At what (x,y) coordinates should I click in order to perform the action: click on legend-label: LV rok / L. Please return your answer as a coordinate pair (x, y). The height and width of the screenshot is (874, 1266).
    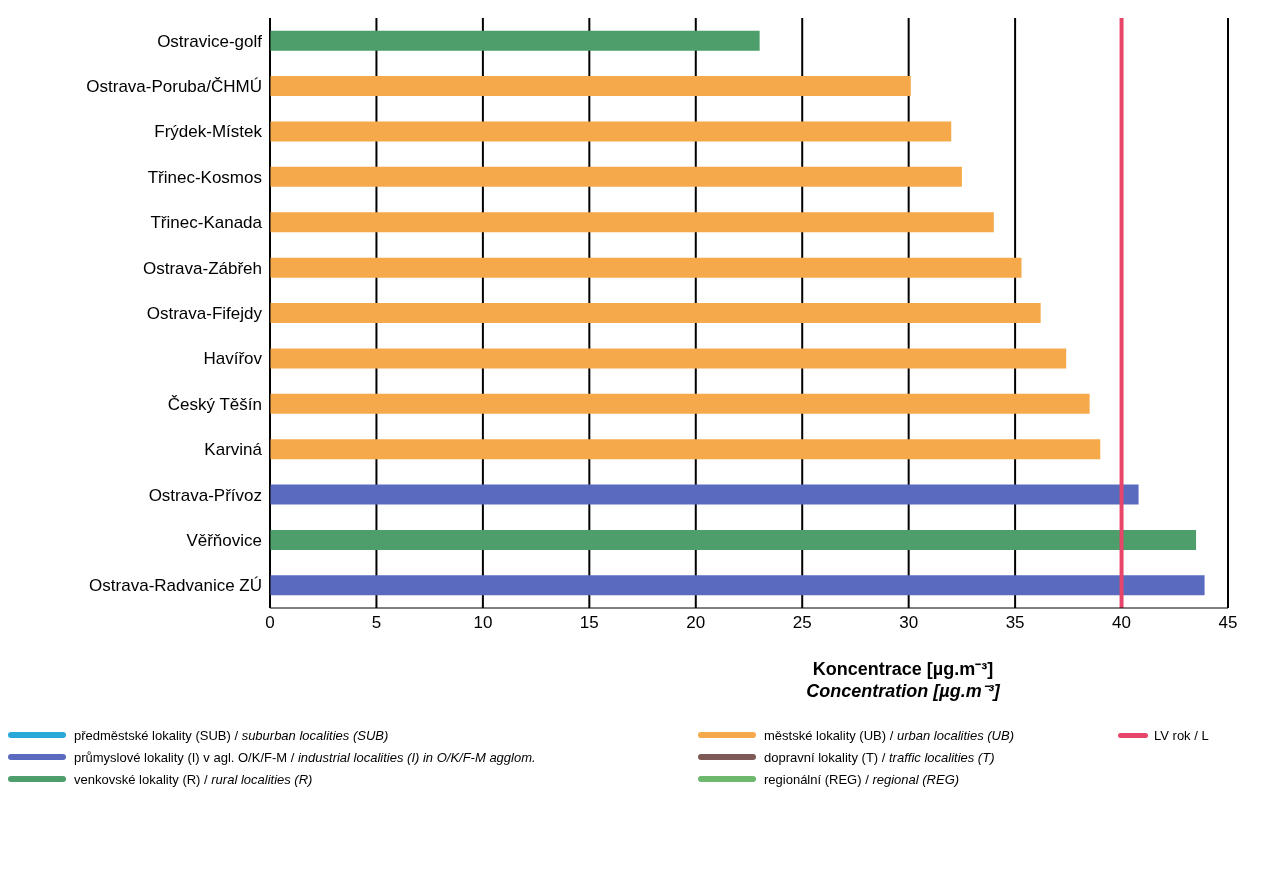
    Looking at the image, I should click on (1181, 735).